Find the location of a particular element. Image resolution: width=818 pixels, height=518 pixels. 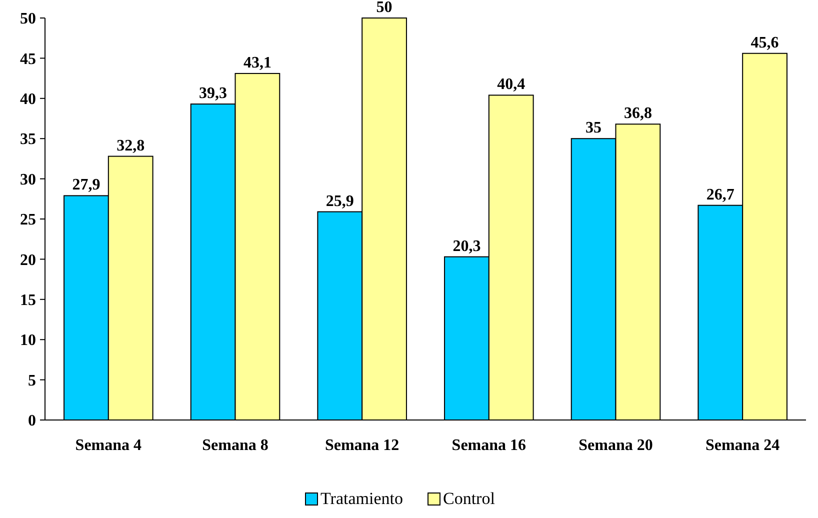

y-tick-label: 0 is located at coordinates (32, 421).